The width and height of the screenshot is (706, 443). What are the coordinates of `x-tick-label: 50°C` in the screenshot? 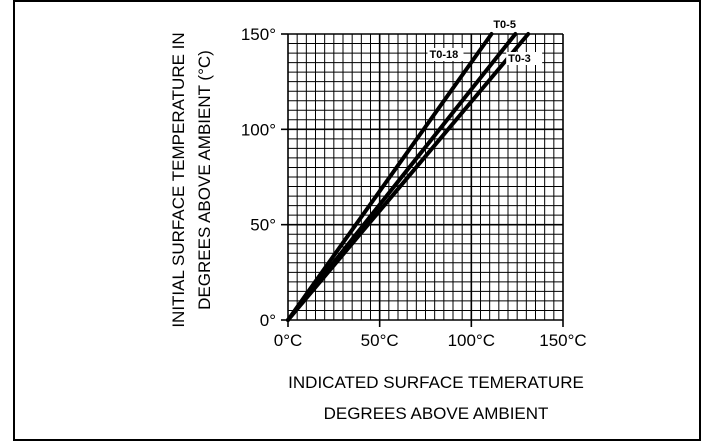 It's located at (380, 340).